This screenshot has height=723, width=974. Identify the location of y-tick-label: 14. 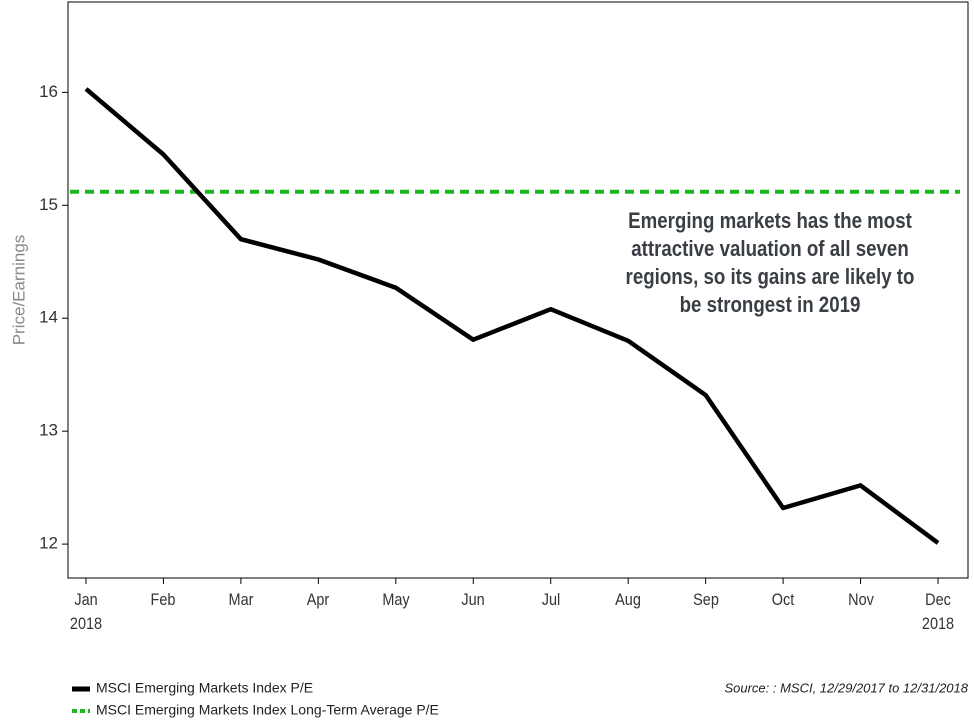
(48, 317).